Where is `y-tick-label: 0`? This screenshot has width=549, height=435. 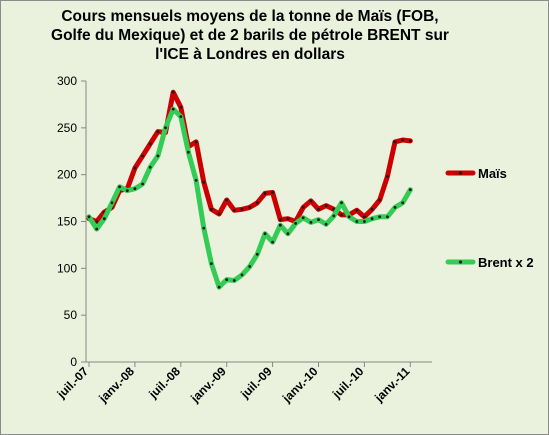 y-tick-label: 0 is located at coordinates (73, 362).